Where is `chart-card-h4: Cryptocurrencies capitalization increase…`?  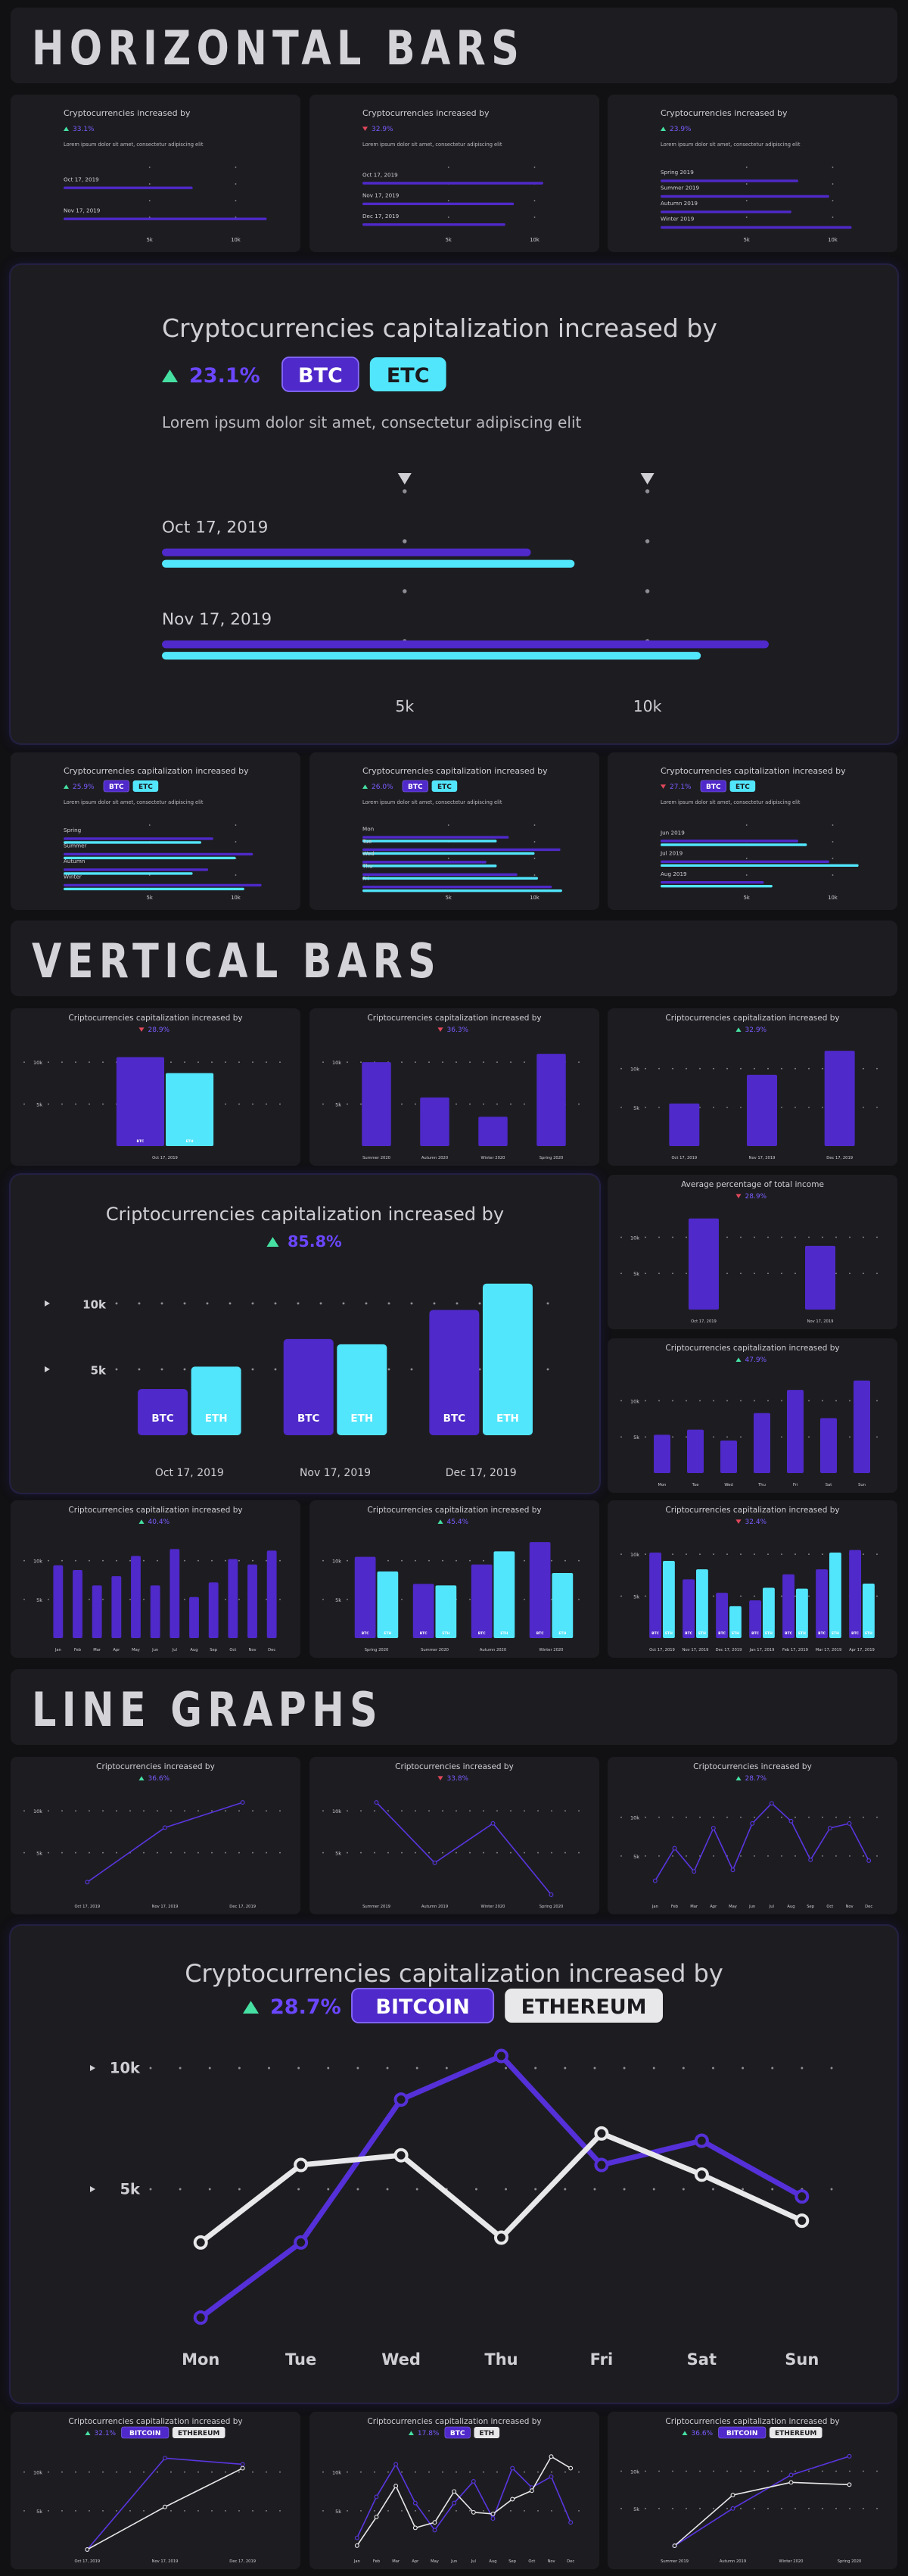 chart-card-h4: Cryptocurrencies capitalization increase… is located at coordinates (156, 831).